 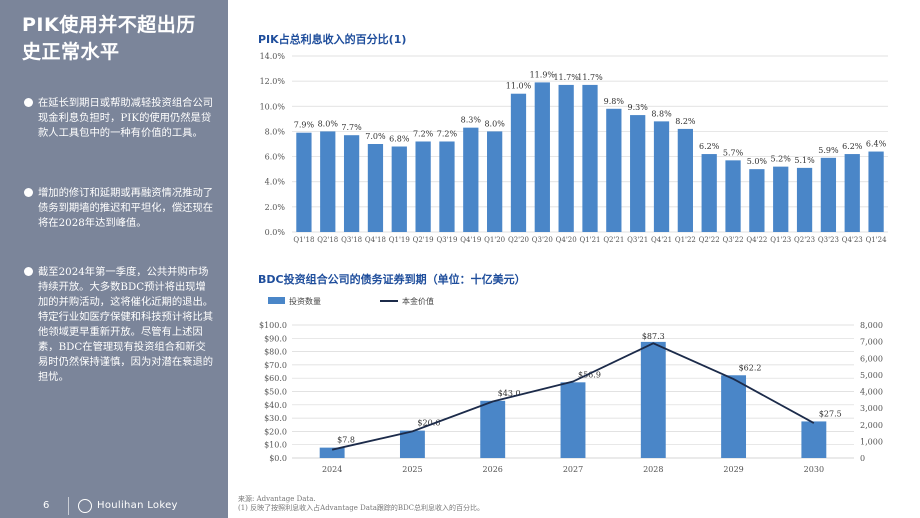 I want to click on data-label: $20.6, so click(x=428, y=423).